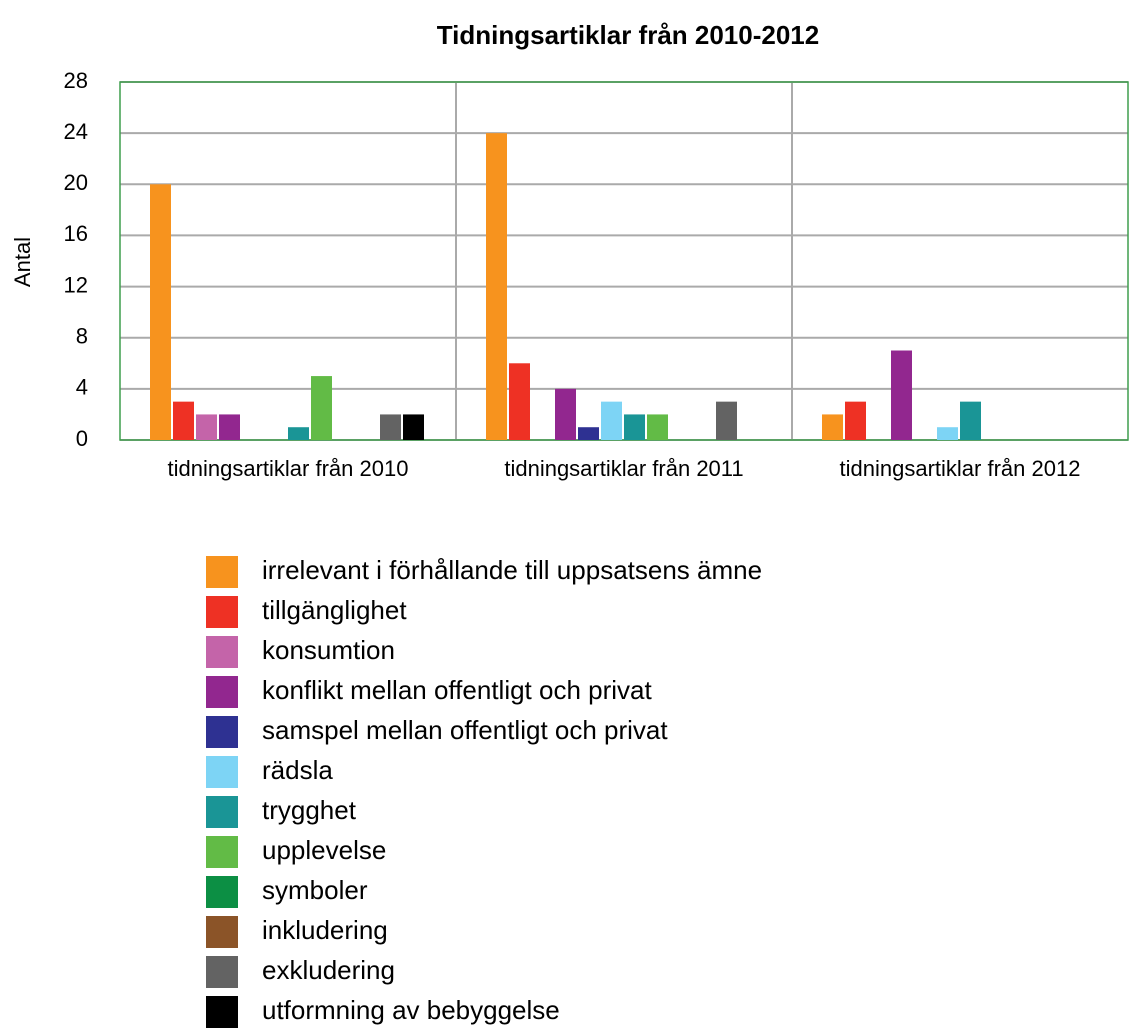 The width and height of the screenshot is (1129, 1028). Describe the element at coordinates (82, 438) in the screenshot. I see `y-tick-label: 0` at that location.